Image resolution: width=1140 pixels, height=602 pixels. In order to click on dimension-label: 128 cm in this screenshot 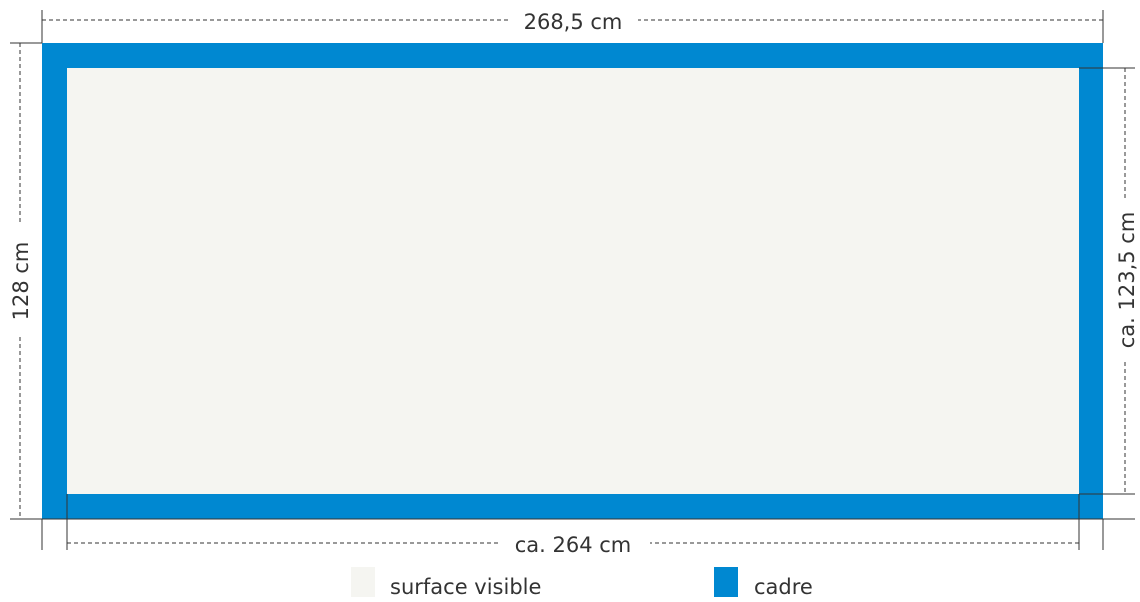, I will do `click(21, 281)`.